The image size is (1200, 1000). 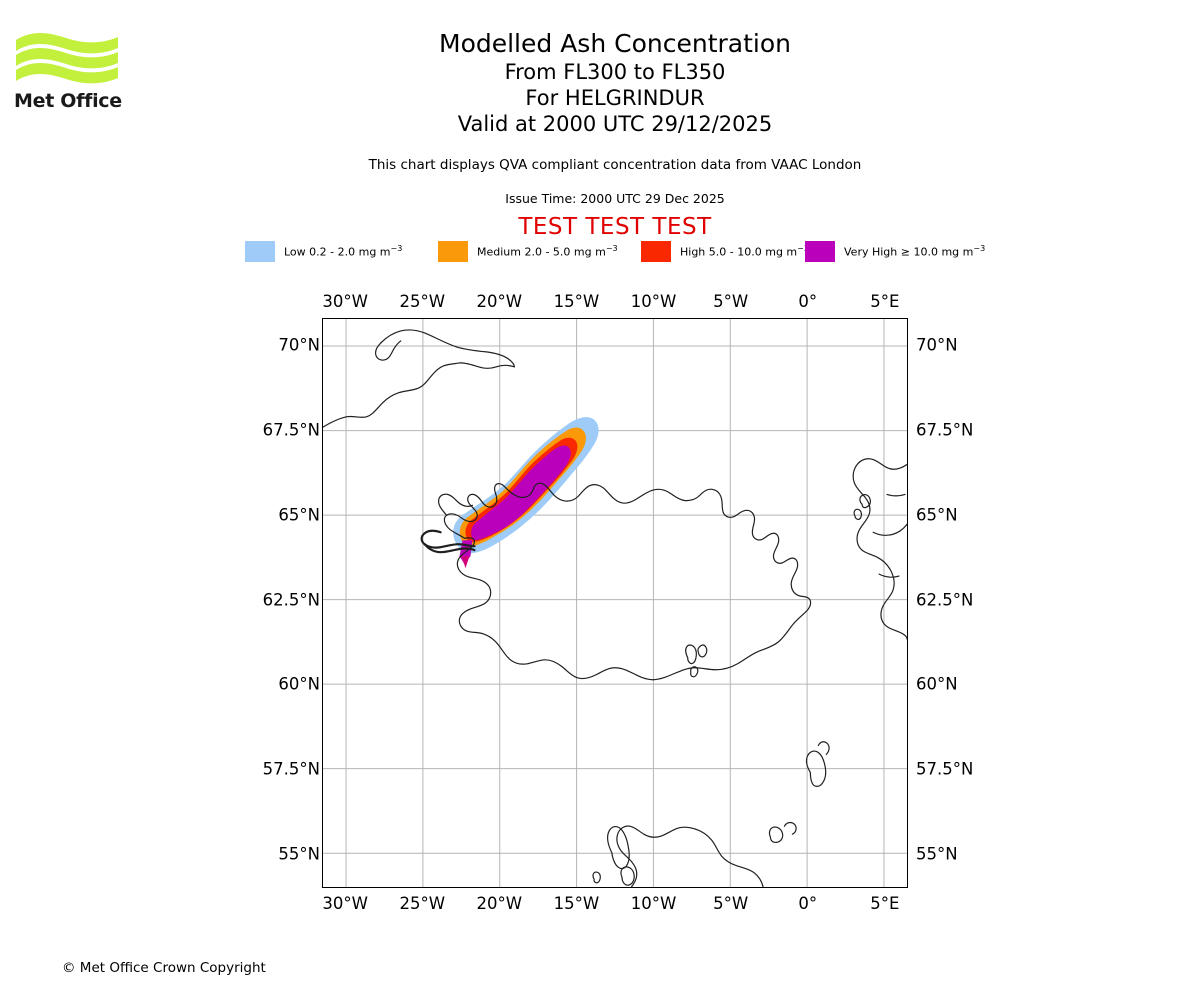 What do you see at coordinates (615, 43) in the screenshot?
I see `page-title: Modelled Ash Concentration` at bounding box center [615, 43].